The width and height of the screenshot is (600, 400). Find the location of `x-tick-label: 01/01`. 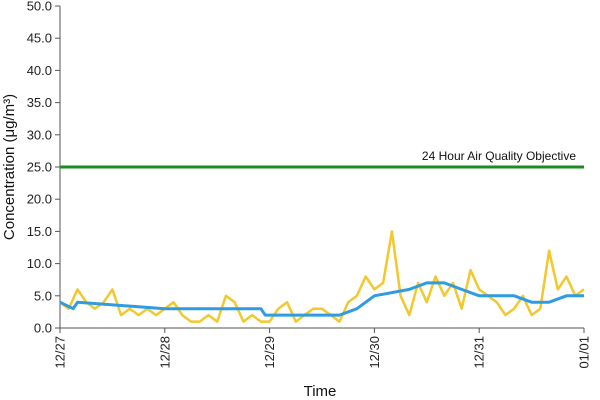

x-tick-label: 01/01 is located at coordinates (584, 352).